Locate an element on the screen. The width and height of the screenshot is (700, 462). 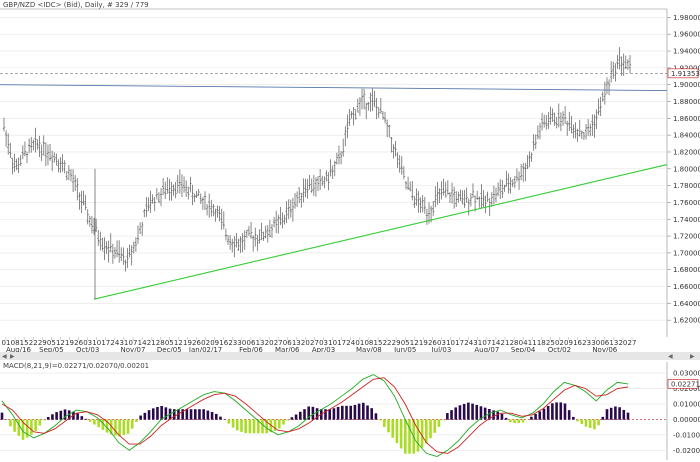
macd-tick-label: 0.02000 is located at coordinates (686, 389).